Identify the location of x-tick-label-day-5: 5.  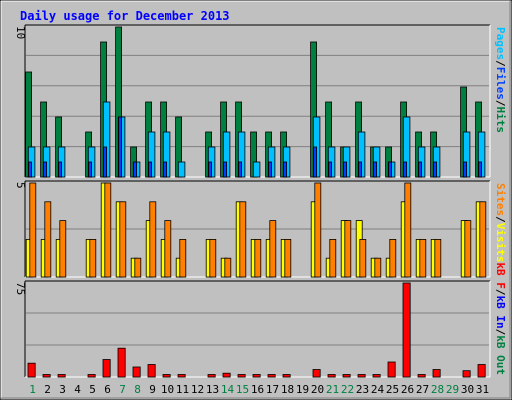
(92, 389).